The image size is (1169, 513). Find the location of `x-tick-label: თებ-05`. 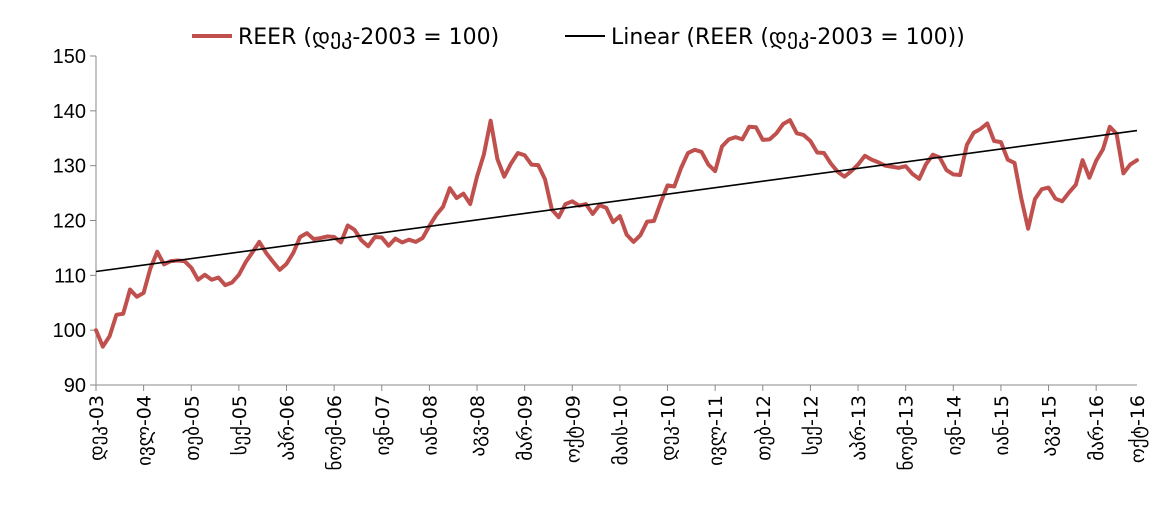

x-tick-label: თებ-05 is located at coordinates (192, 428).